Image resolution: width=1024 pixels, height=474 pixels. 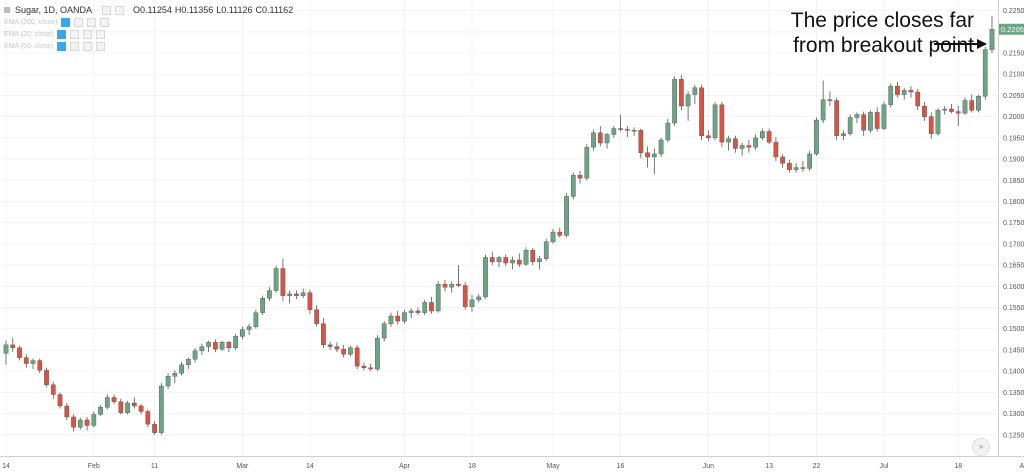 I want to click on legend-high: H0.11356, so click(x=194, y=10).